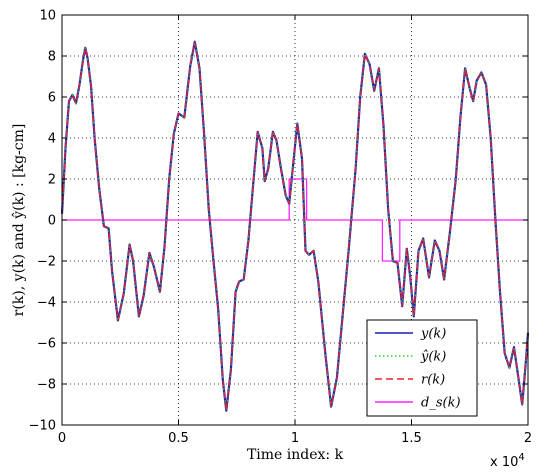 This screenshot has height=475, width=550. Describe the element at coordinates (46, 385) in the screenshot. I see `y-tick-label: −8` at that location.